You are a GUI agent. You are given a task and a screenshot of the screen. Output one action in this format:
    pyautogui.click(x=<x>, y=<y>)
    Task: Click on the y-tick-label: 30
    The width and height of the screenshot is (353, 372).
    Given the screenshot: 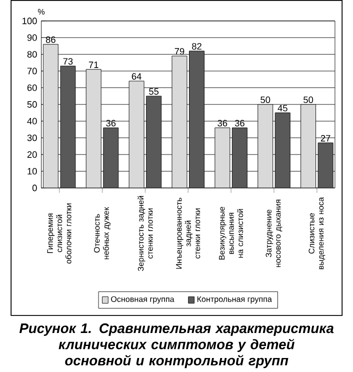 What is the action you would take?
    pyautogui.click(x=32, y=138)
    